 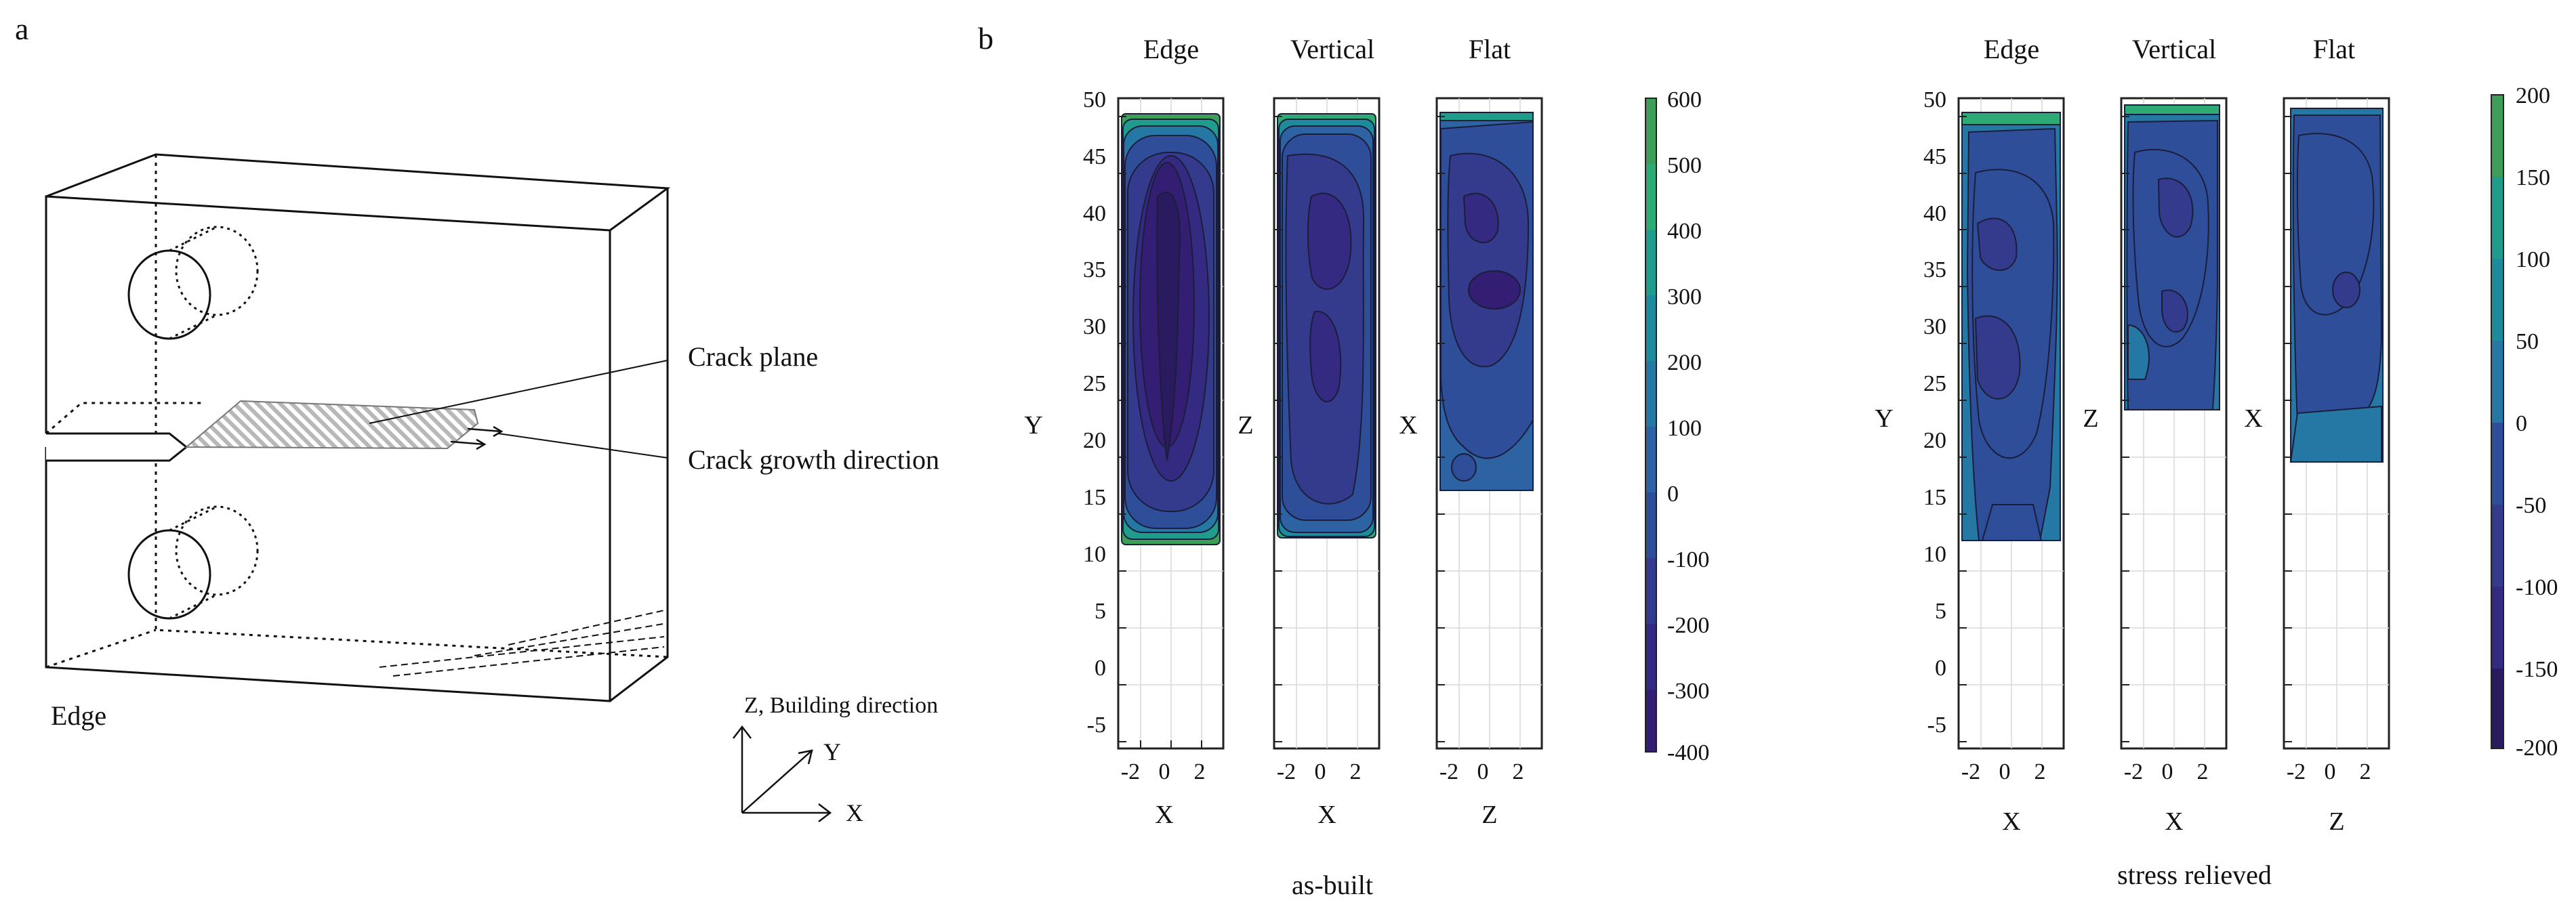 I want to click on x-axis-label: X, so click(x=854, y=812).